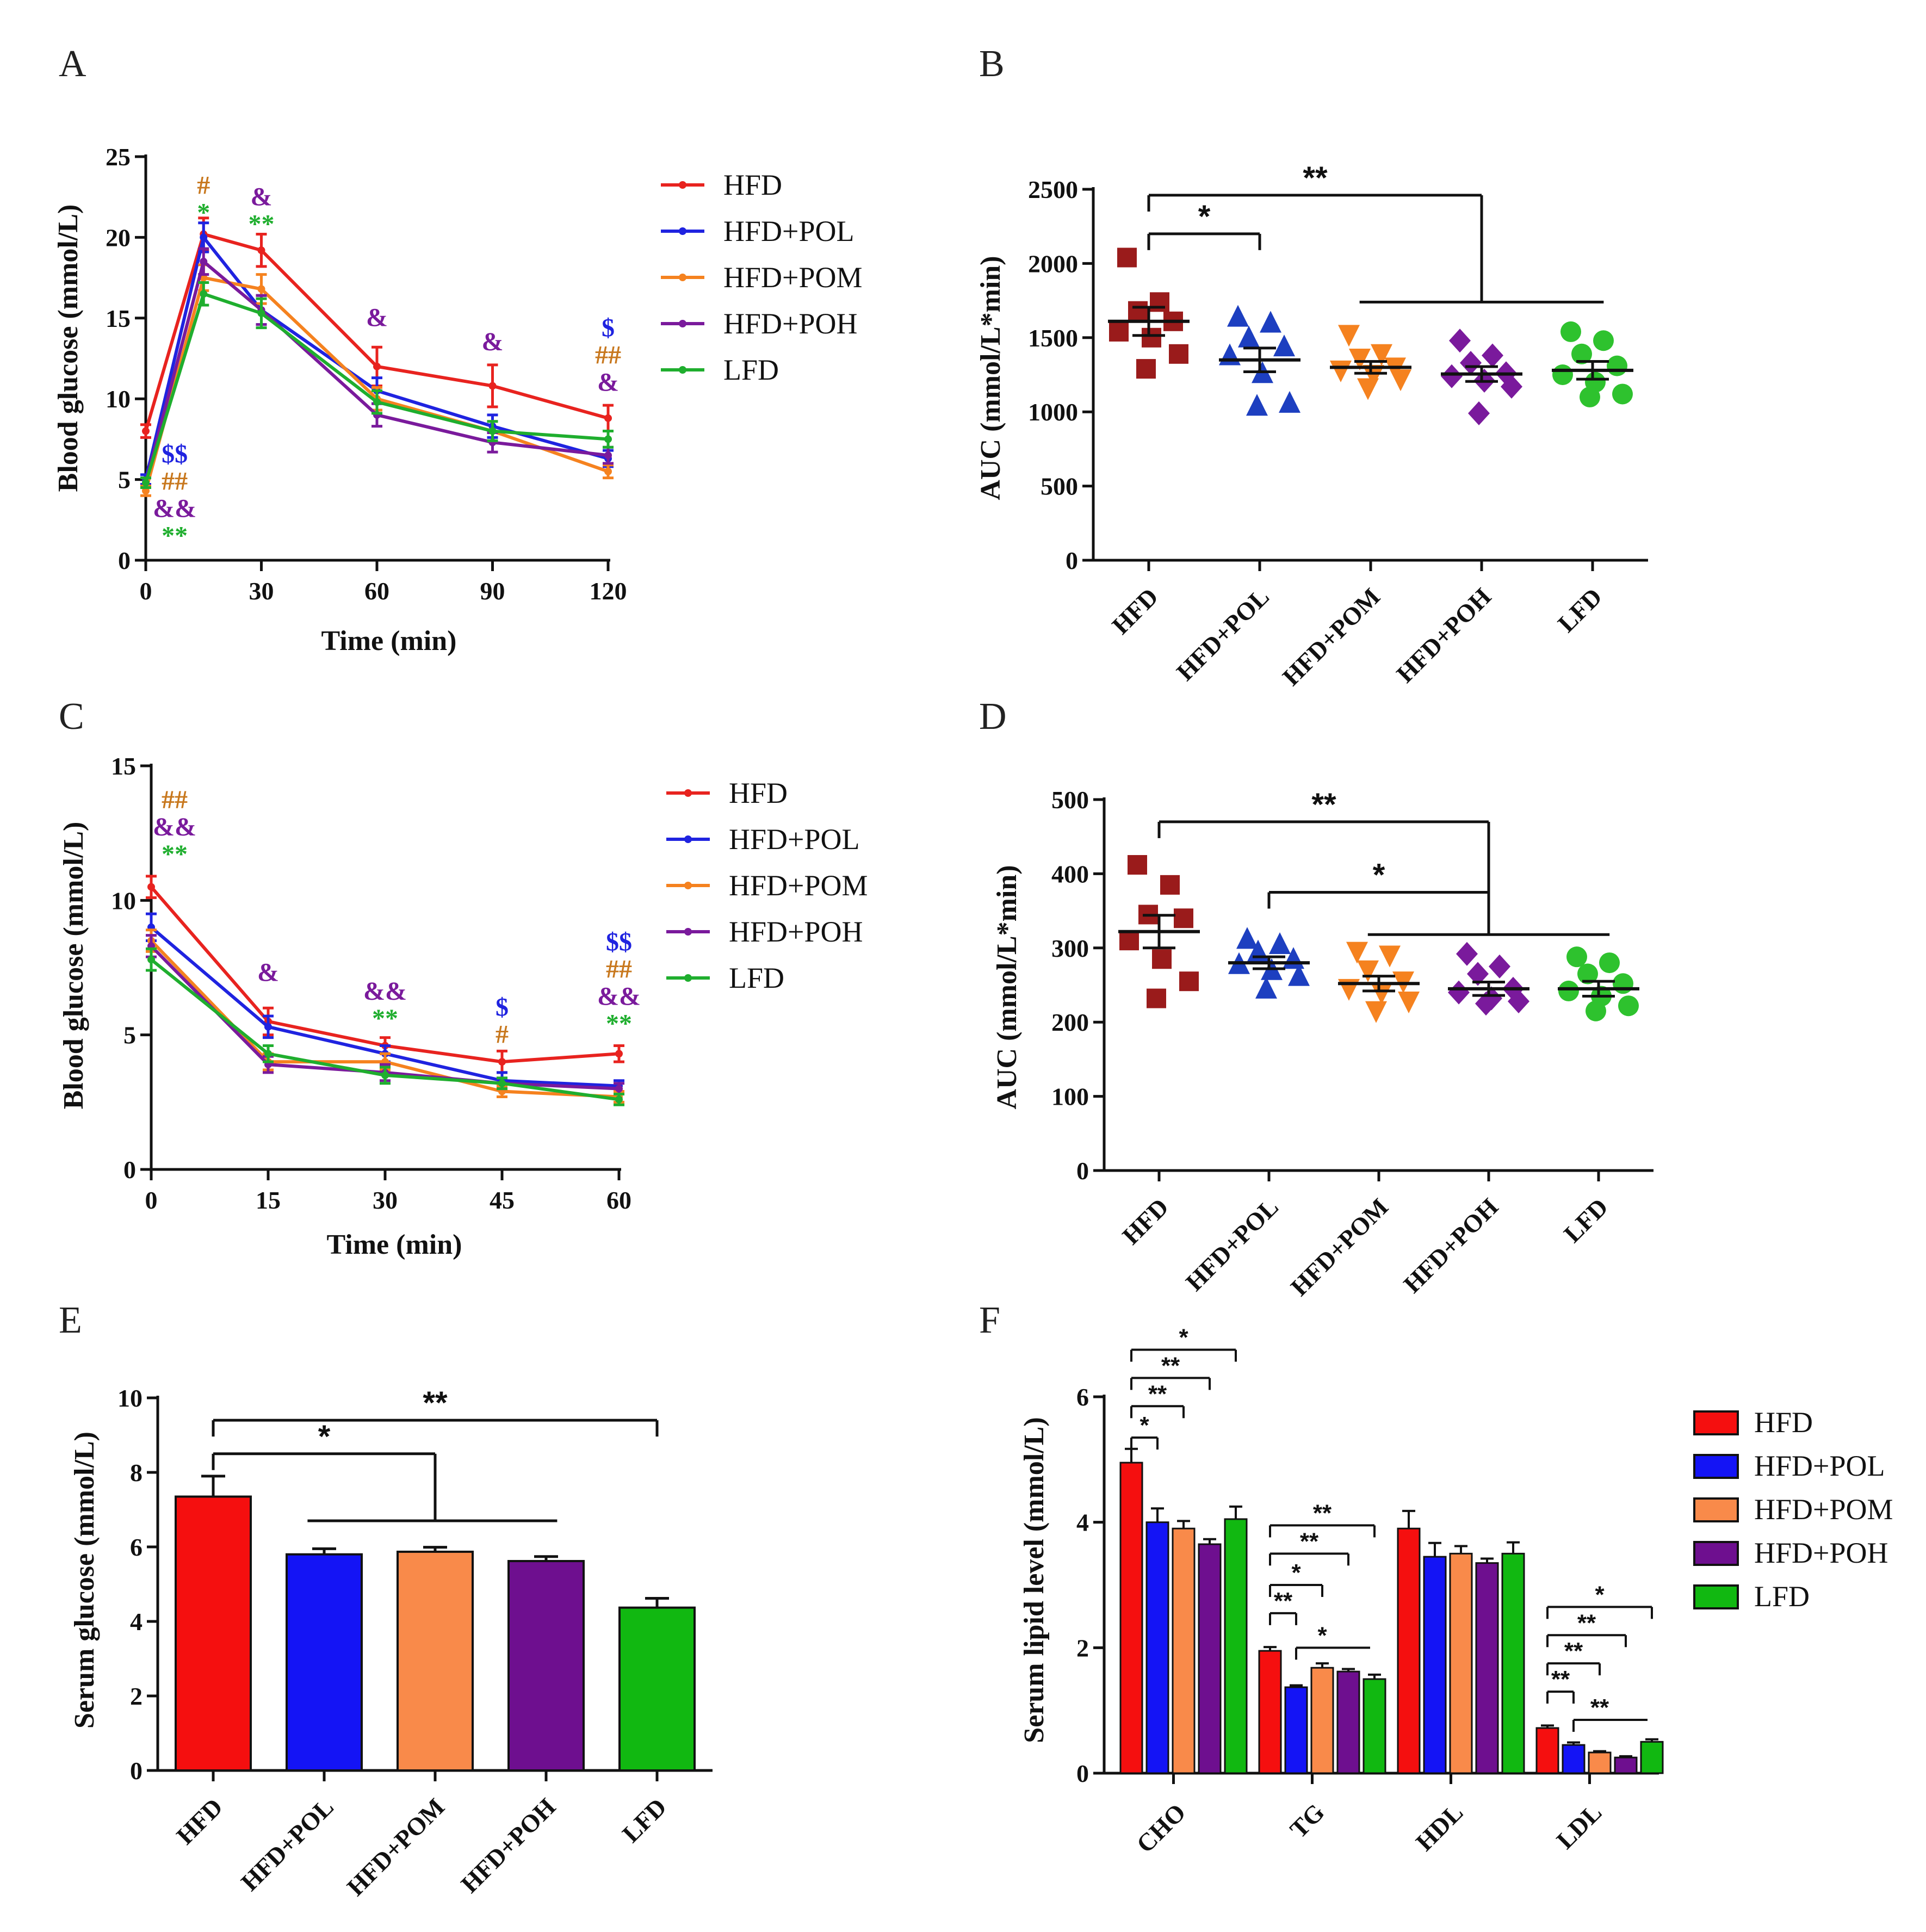  Describe the element at coordinates (751, 370) in the screenshot. I see `panel-a-legend-label-lfd: LFD` at that location.